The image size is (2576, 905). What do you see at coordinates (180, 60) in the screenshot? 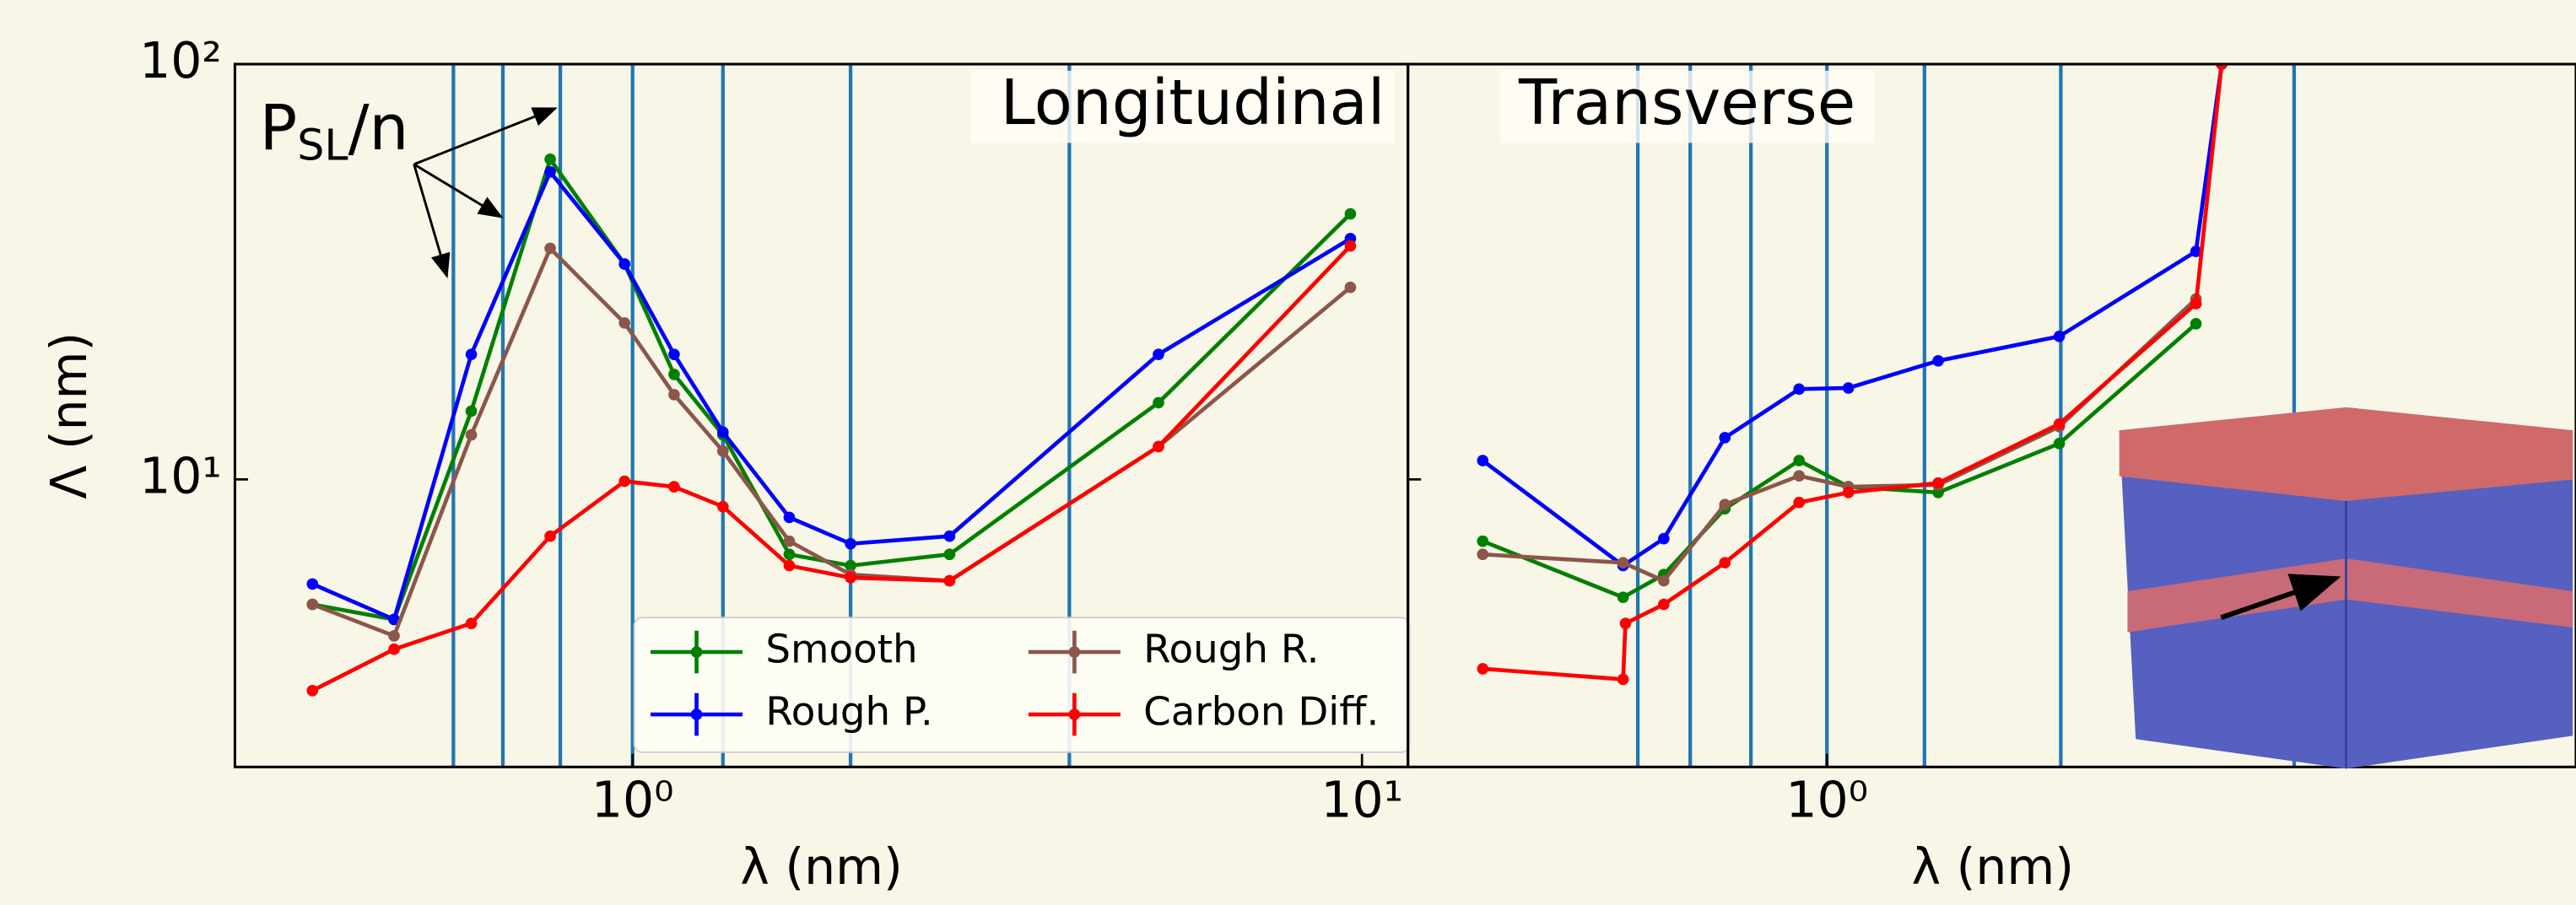
I see `y-tick-label: 10²` at bounding box center [180, 60].